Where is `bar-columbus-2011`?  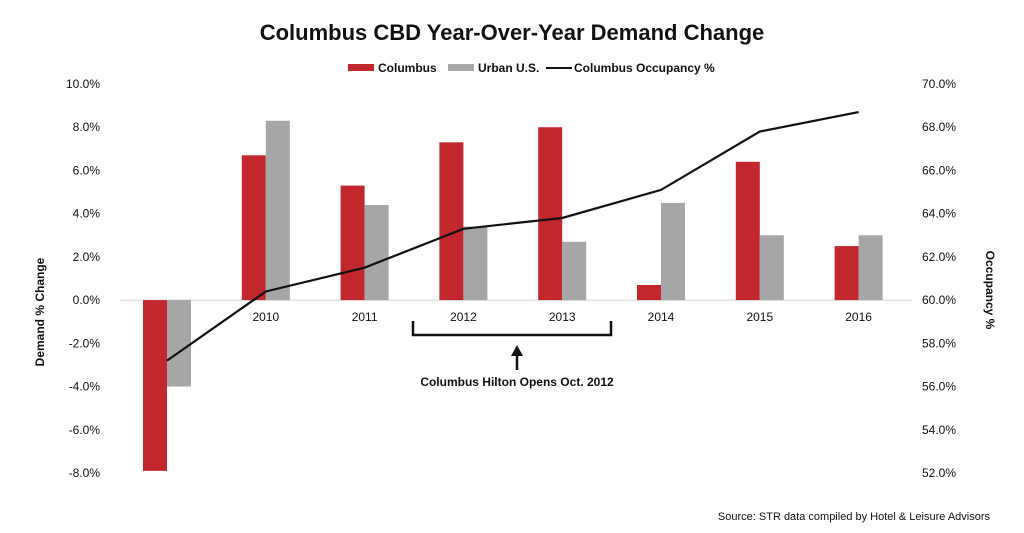 bar-columbus-2011 is located at coordinates (352, 243).